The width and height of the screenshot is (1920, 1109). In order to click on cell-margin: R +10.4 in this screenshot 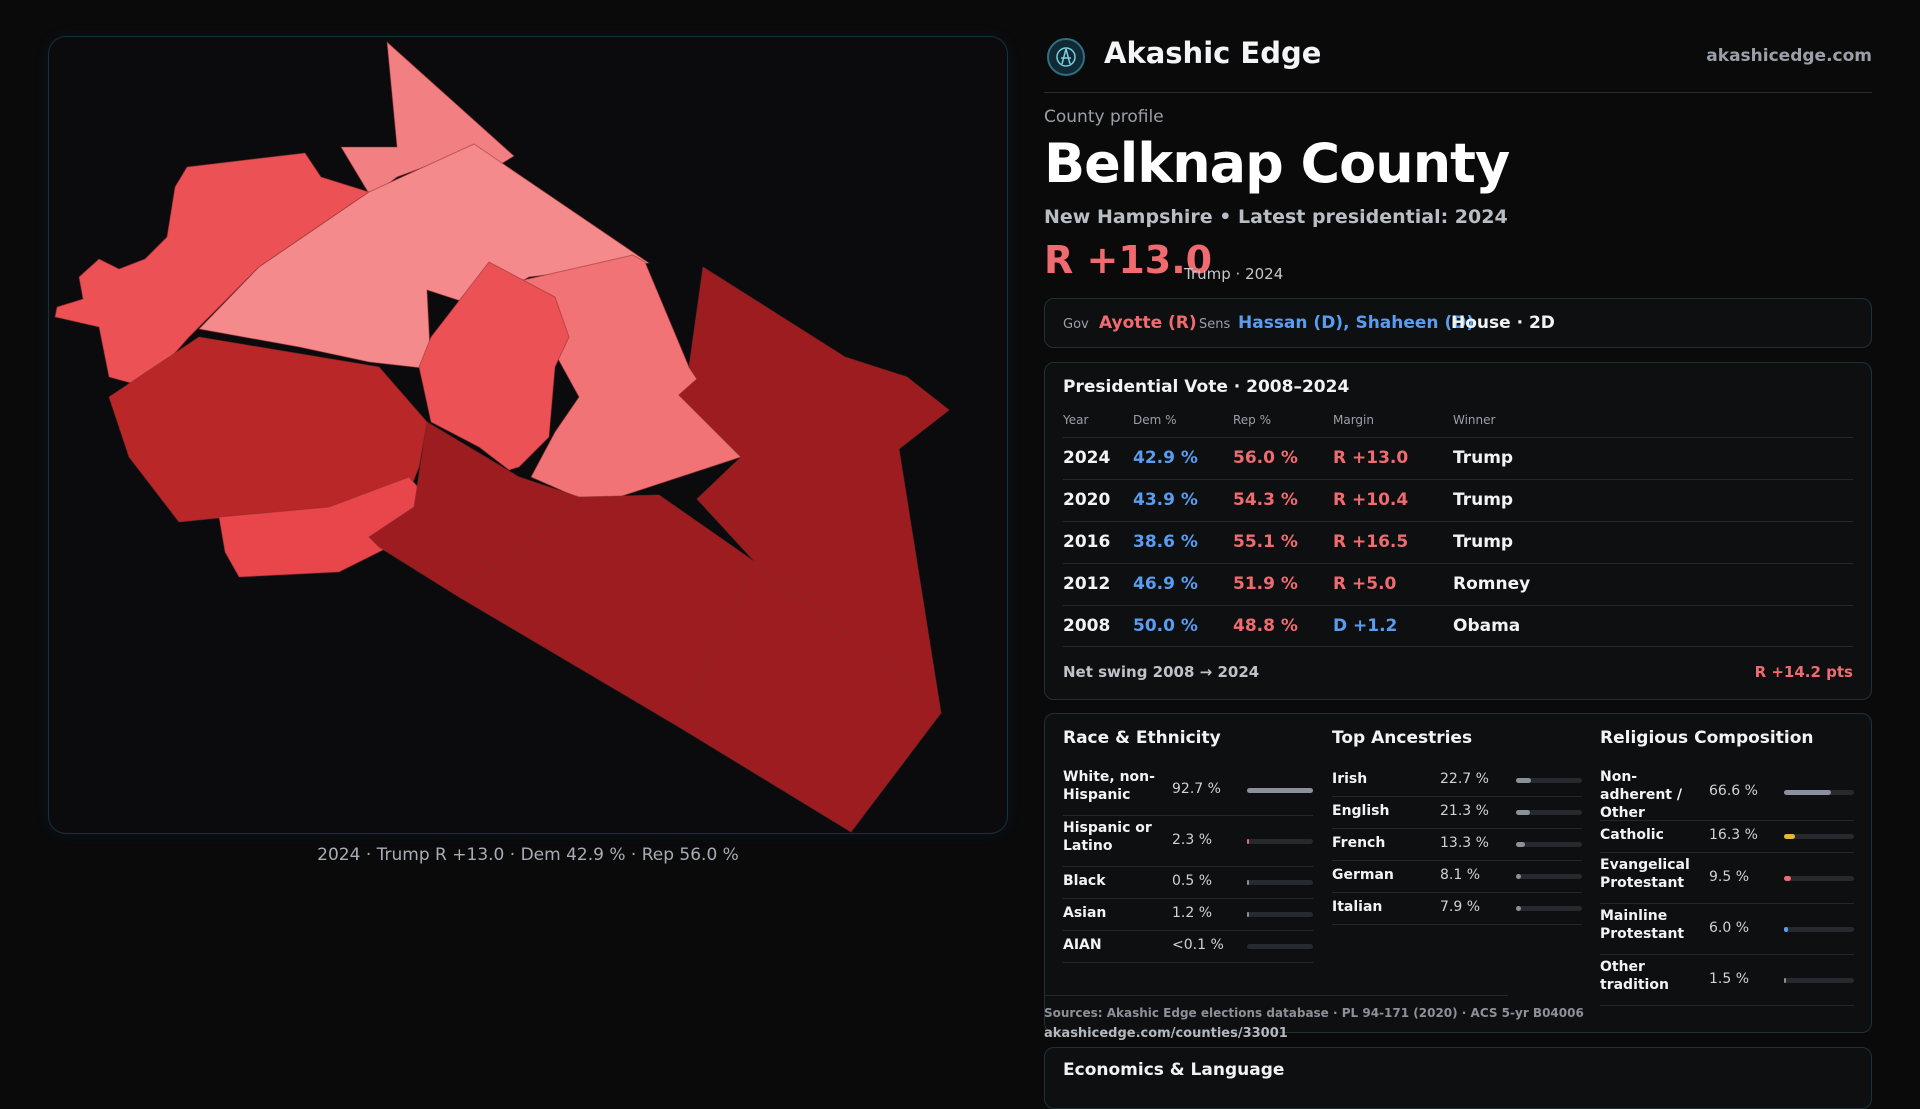, I will do `click(1371, 500)`.